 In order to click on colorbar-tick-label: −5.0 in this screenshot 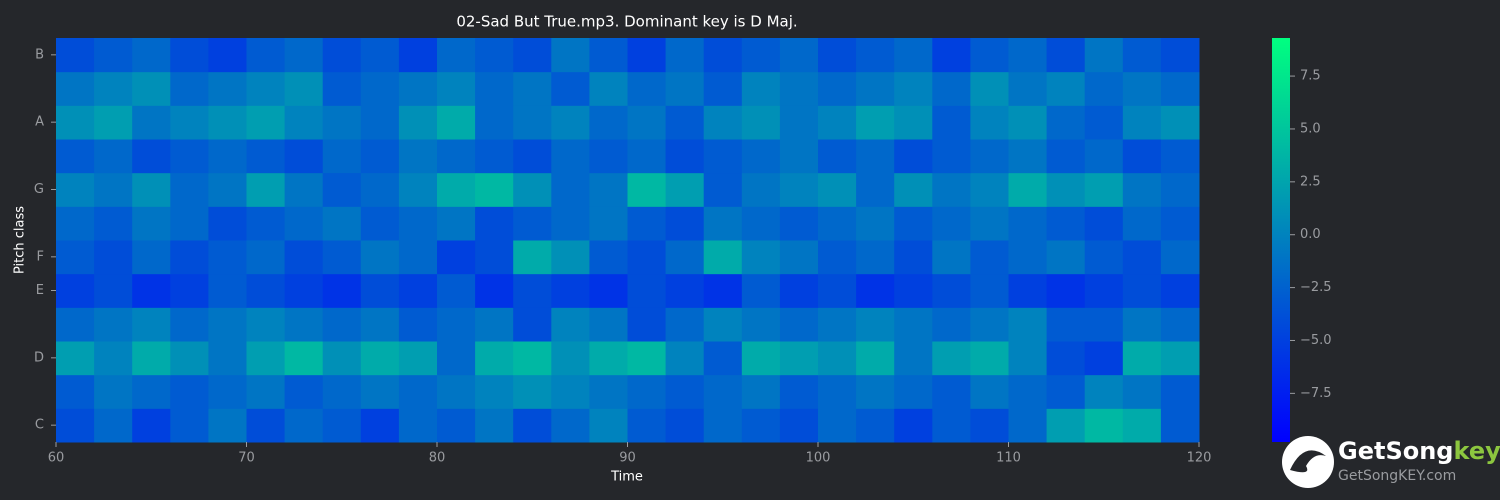, I will do `click(1316, 340)`.